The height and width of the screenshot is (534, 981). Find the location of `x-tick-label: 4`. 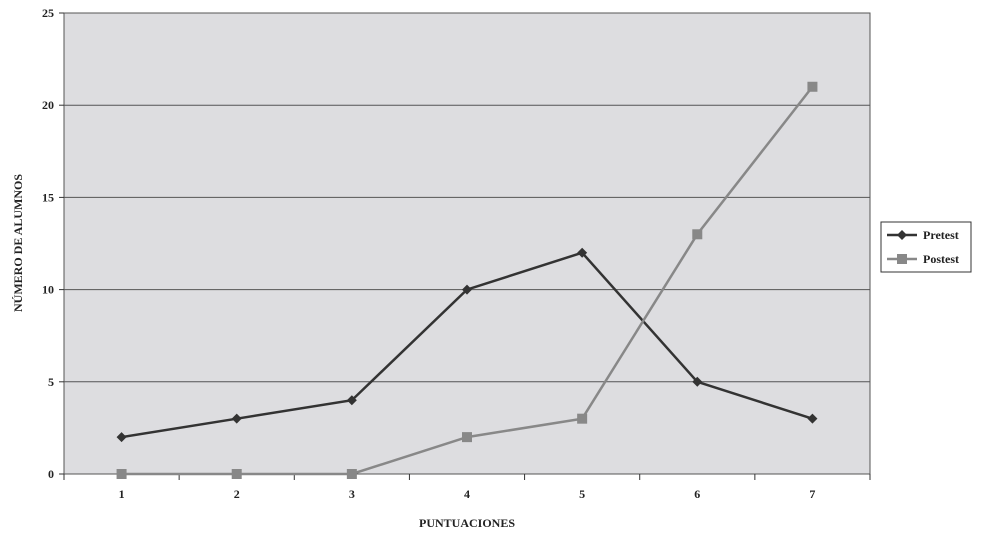

x-tick-label: 4 is located at coordinates (467, 494).